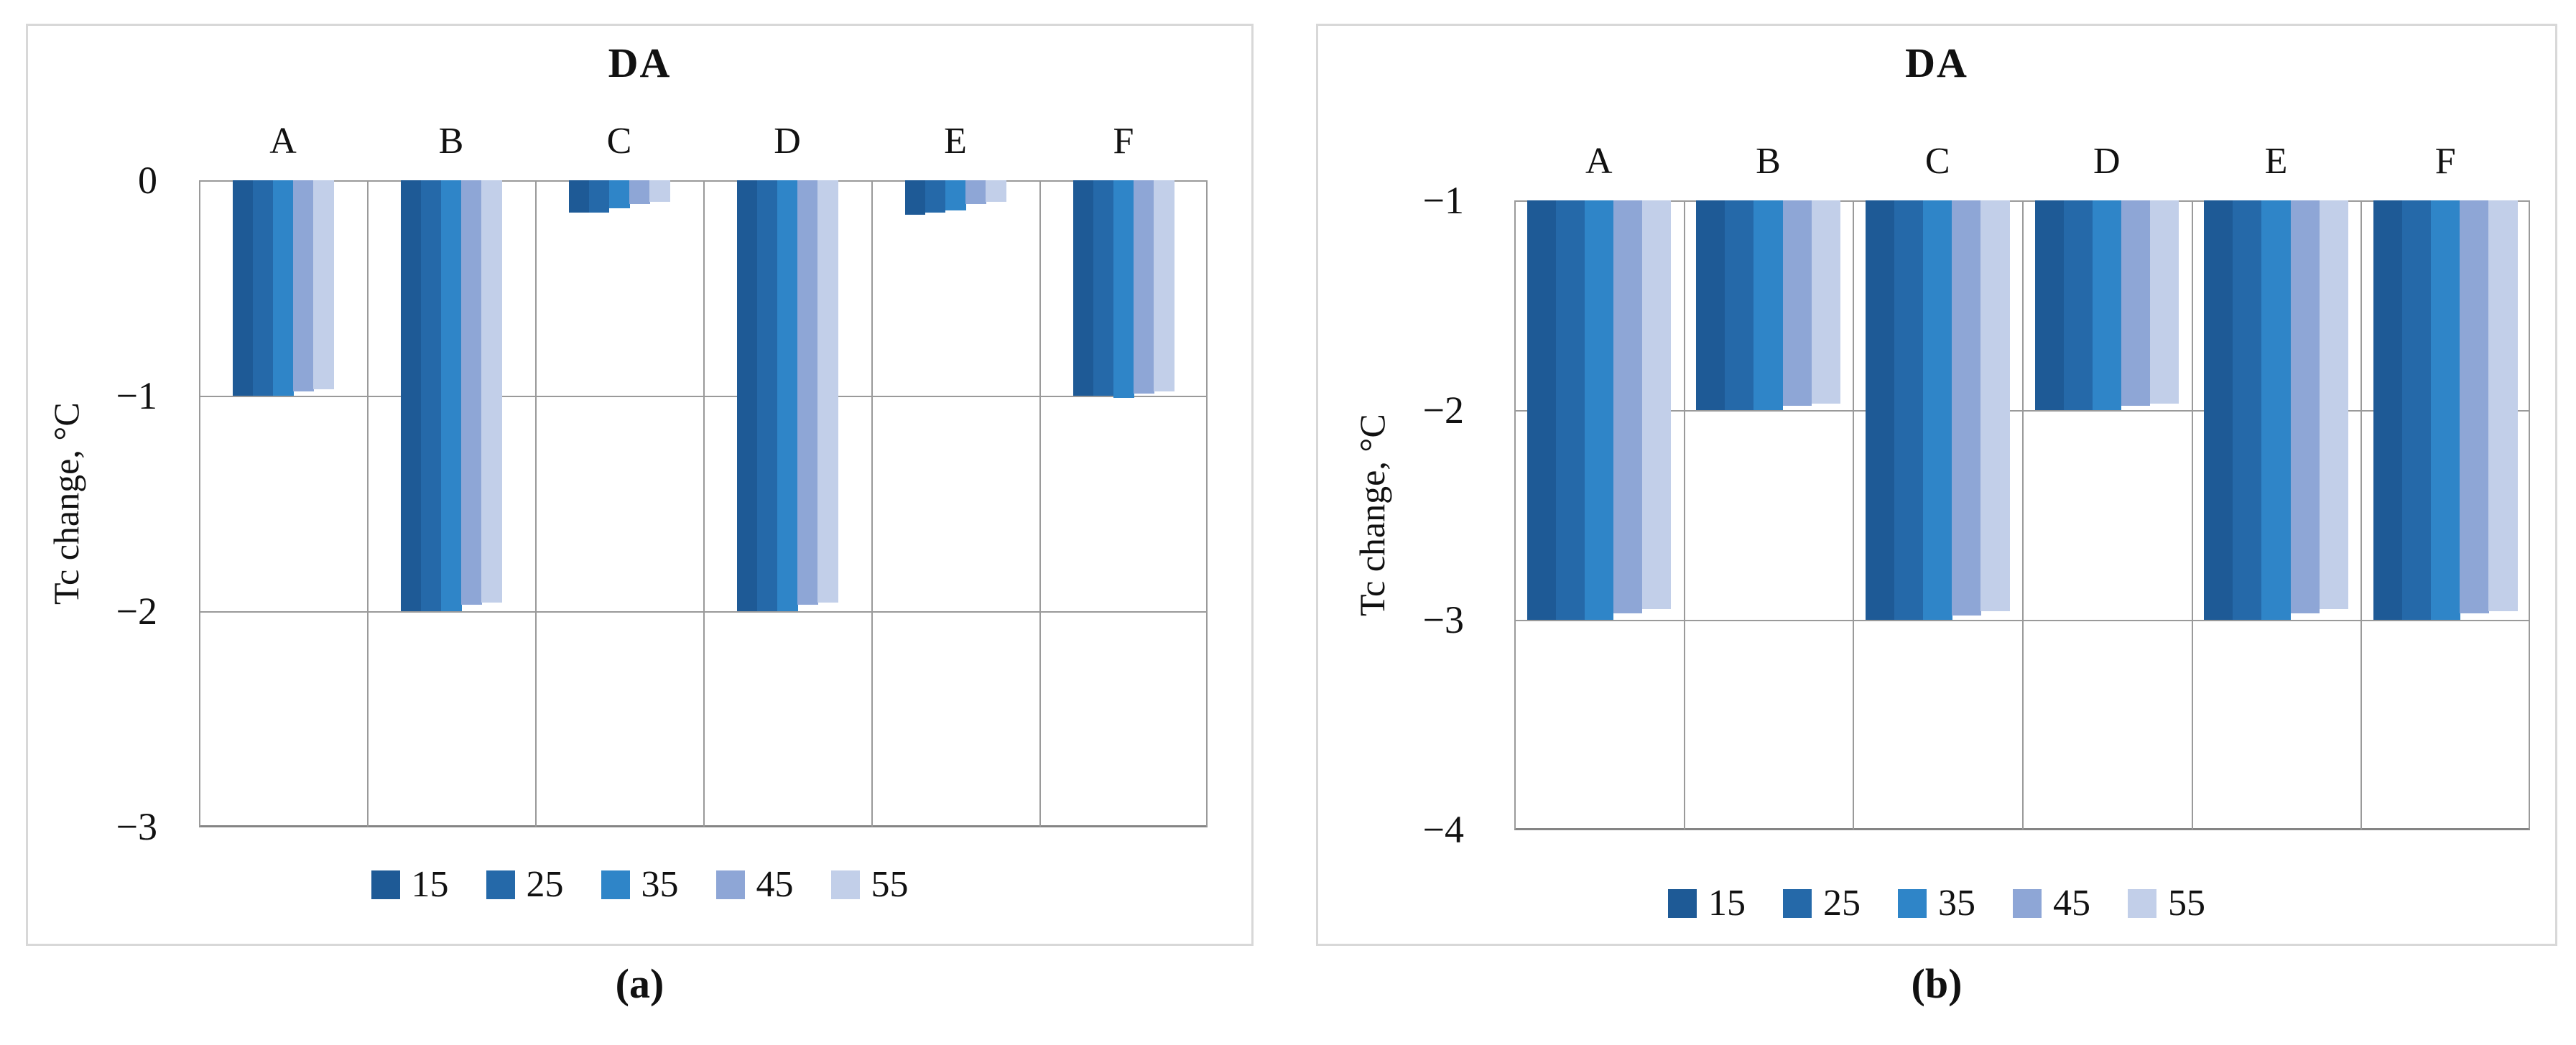 Image resolution: width=2576 pixels, height=1045 pixels. I want to click on y-tick-label: −1, so click(1443, 200).